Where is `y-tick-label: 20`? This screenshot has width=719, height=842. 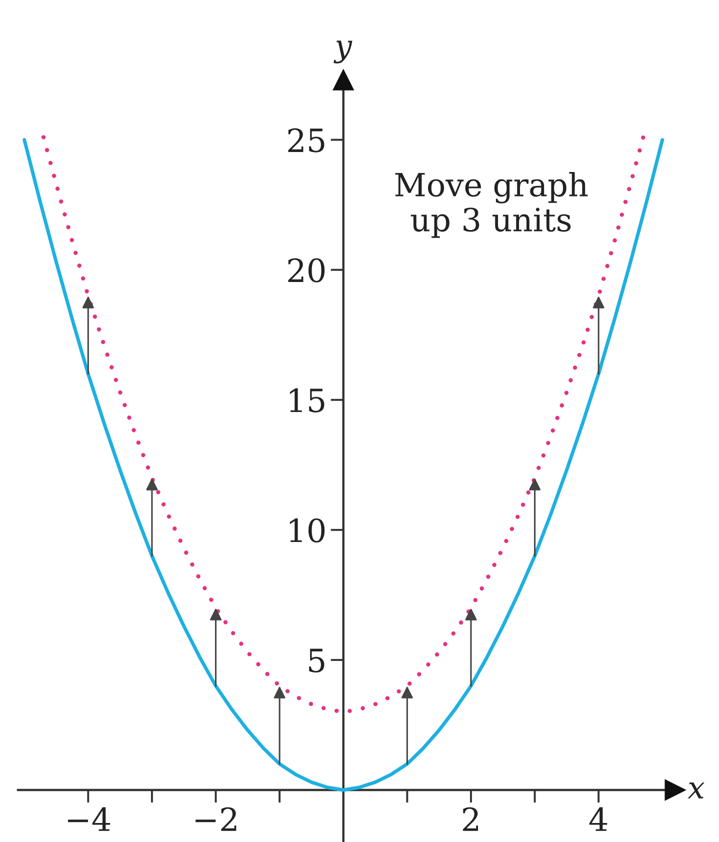
y-tick-label: 20 is located at coordinates (306, 270).